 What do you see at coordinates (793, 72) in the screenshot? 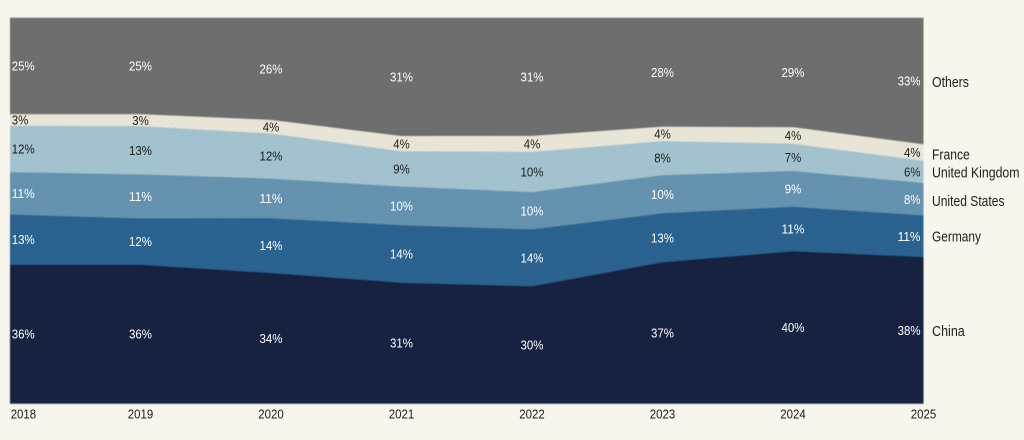
I see `svg-text: 29%` at bounding box center [793, 72].